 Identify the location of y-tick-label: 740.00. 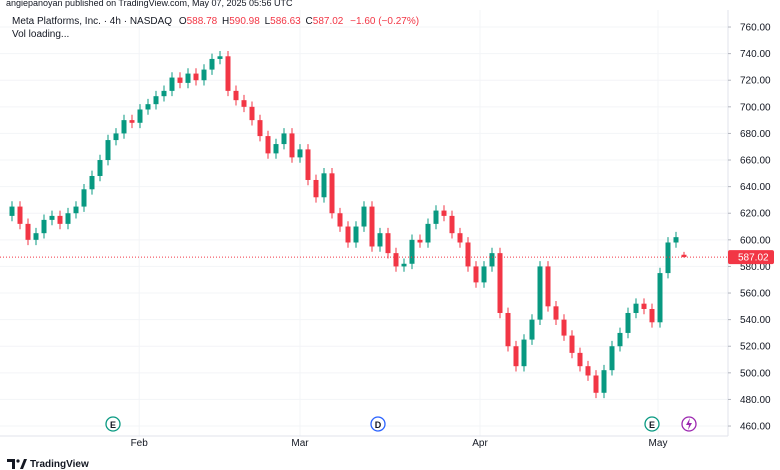
(755, 54).